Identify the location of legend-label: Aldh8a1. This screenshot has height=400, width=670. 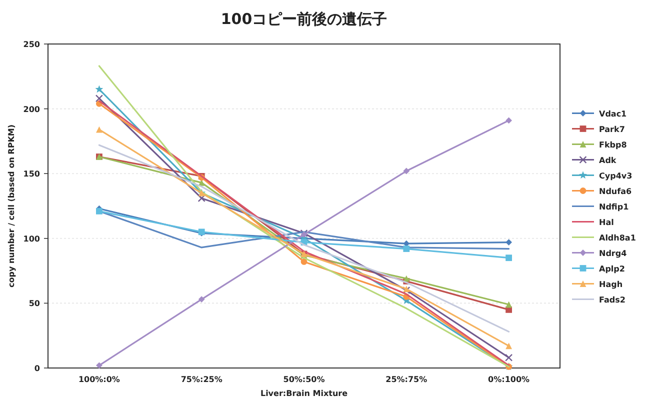
(617, 237).